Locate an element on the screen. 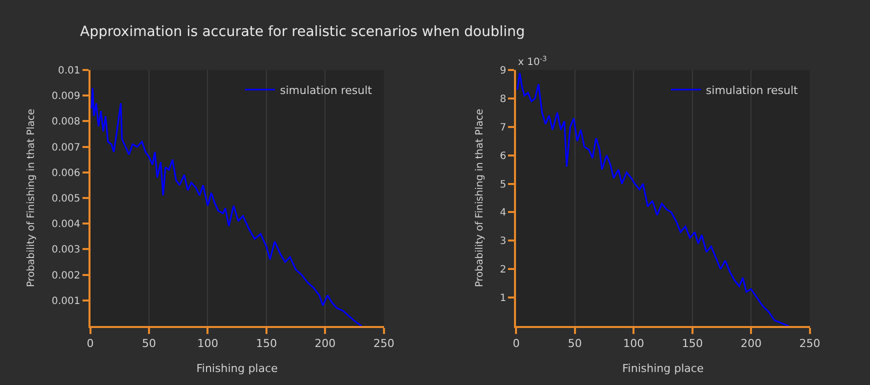 The width and height of the screenshot is (870, 385). y-tick-label: 0.008 is located at coordinates (66, 122).